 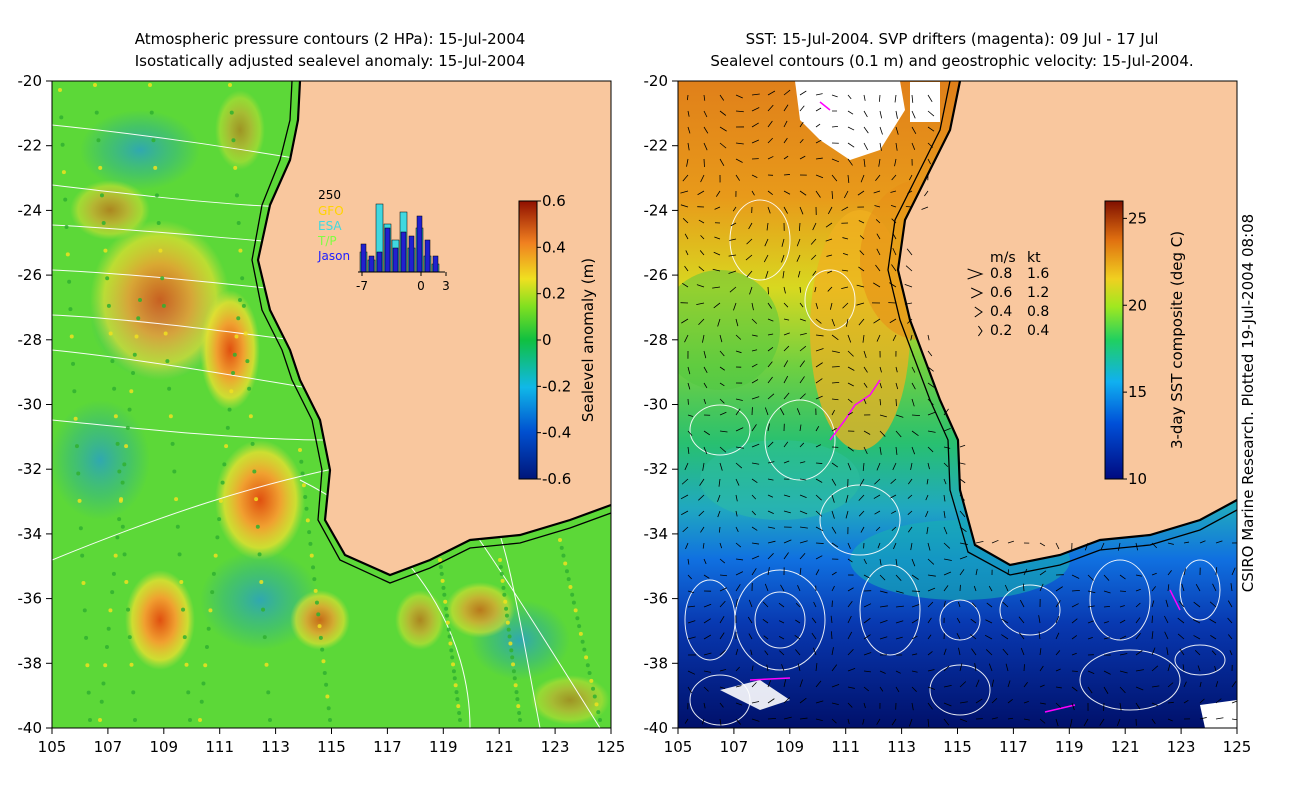 What do you see at coordinates (554, 247) in the screenshot?
I see `sla-colorbar-tick: 0.4` at bounding box center [554, 247].